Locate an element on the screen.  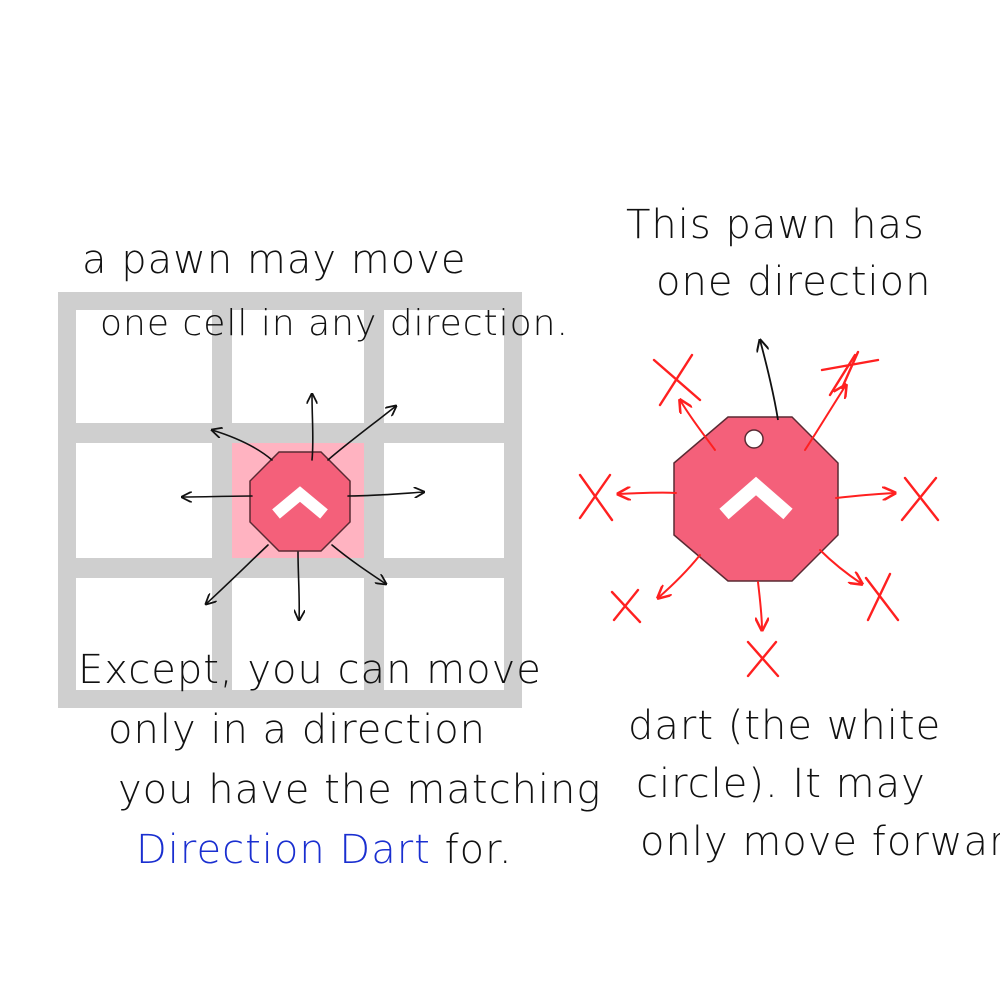
left-rule-line2: only in a direction is located at coordinates (297, 730).